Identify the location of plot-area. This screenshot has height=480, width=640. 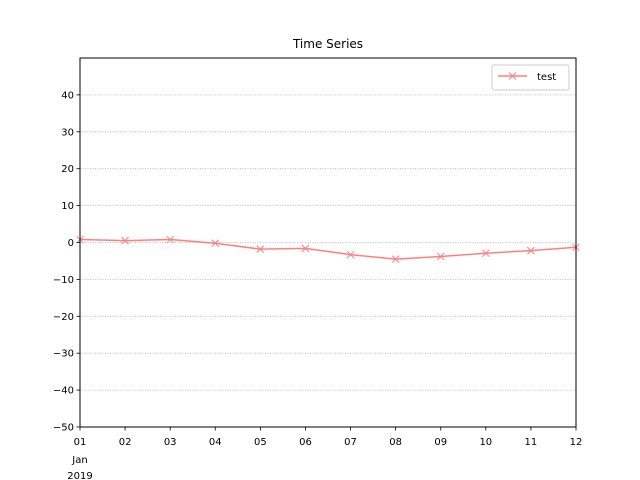
(328, 249).